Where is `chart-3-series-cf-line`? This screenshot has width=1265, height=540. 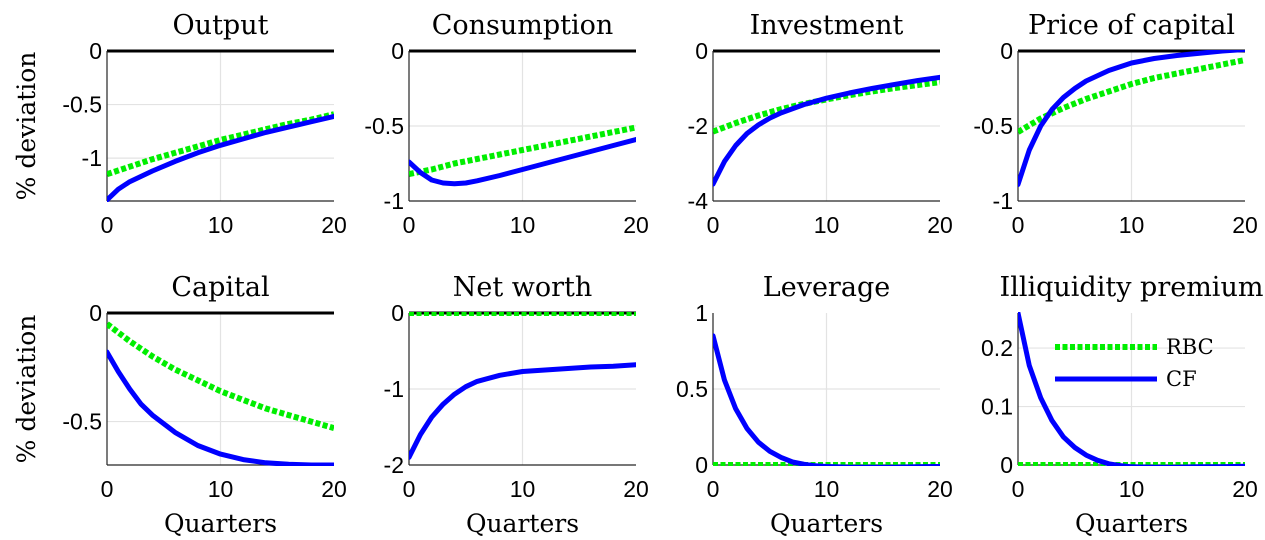
chart-3-series-cf-line is located at coordinates (826, 130).